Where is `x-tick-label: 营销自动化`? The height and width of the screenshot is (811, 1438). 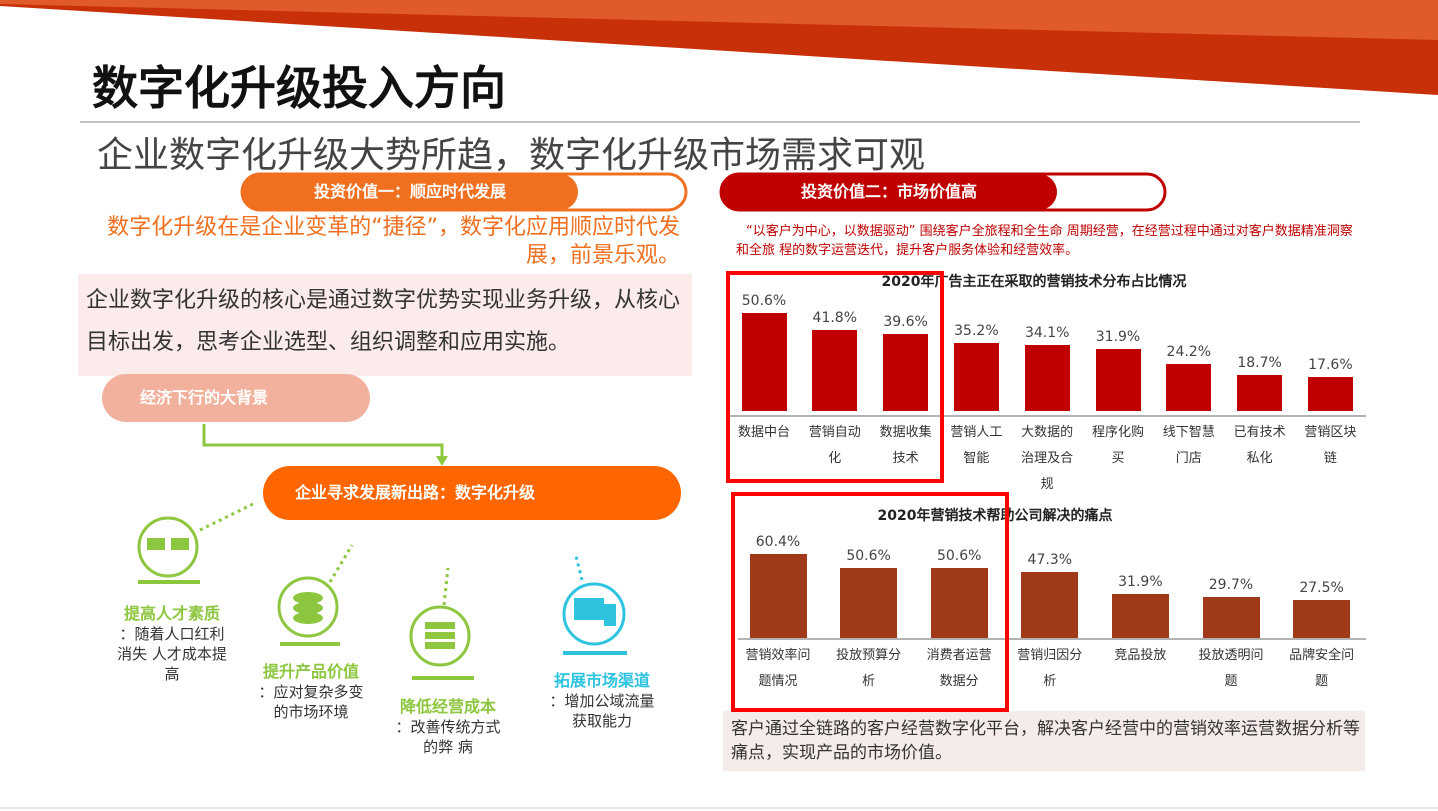 x-tick-label: 营销自动化 is located at coordinates (834, 445).